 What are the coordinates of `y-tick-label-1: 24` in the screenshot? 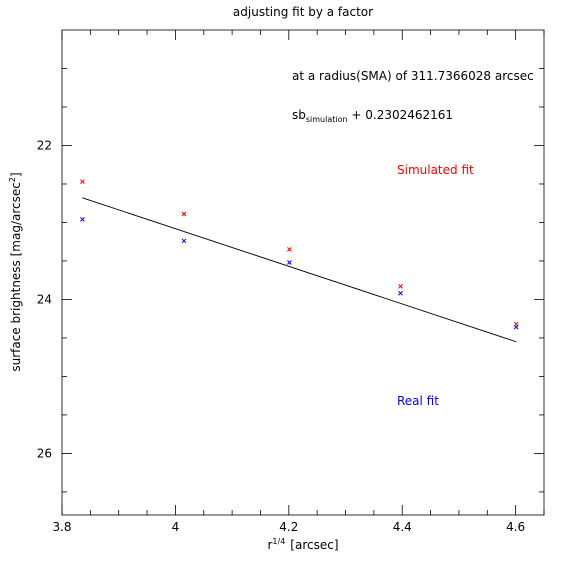 It's located at (44, 299).